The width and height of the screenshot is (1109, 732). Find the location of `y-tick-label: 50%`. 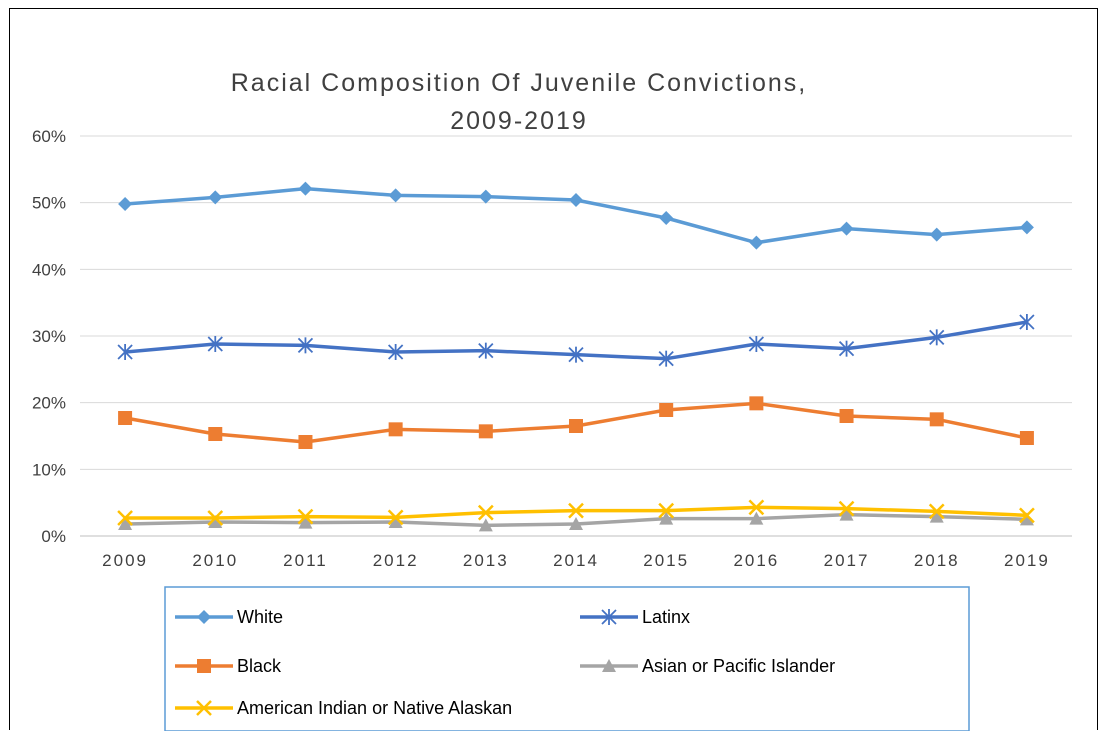

y-tick-label: 50% is located at coordinates (49, 203).